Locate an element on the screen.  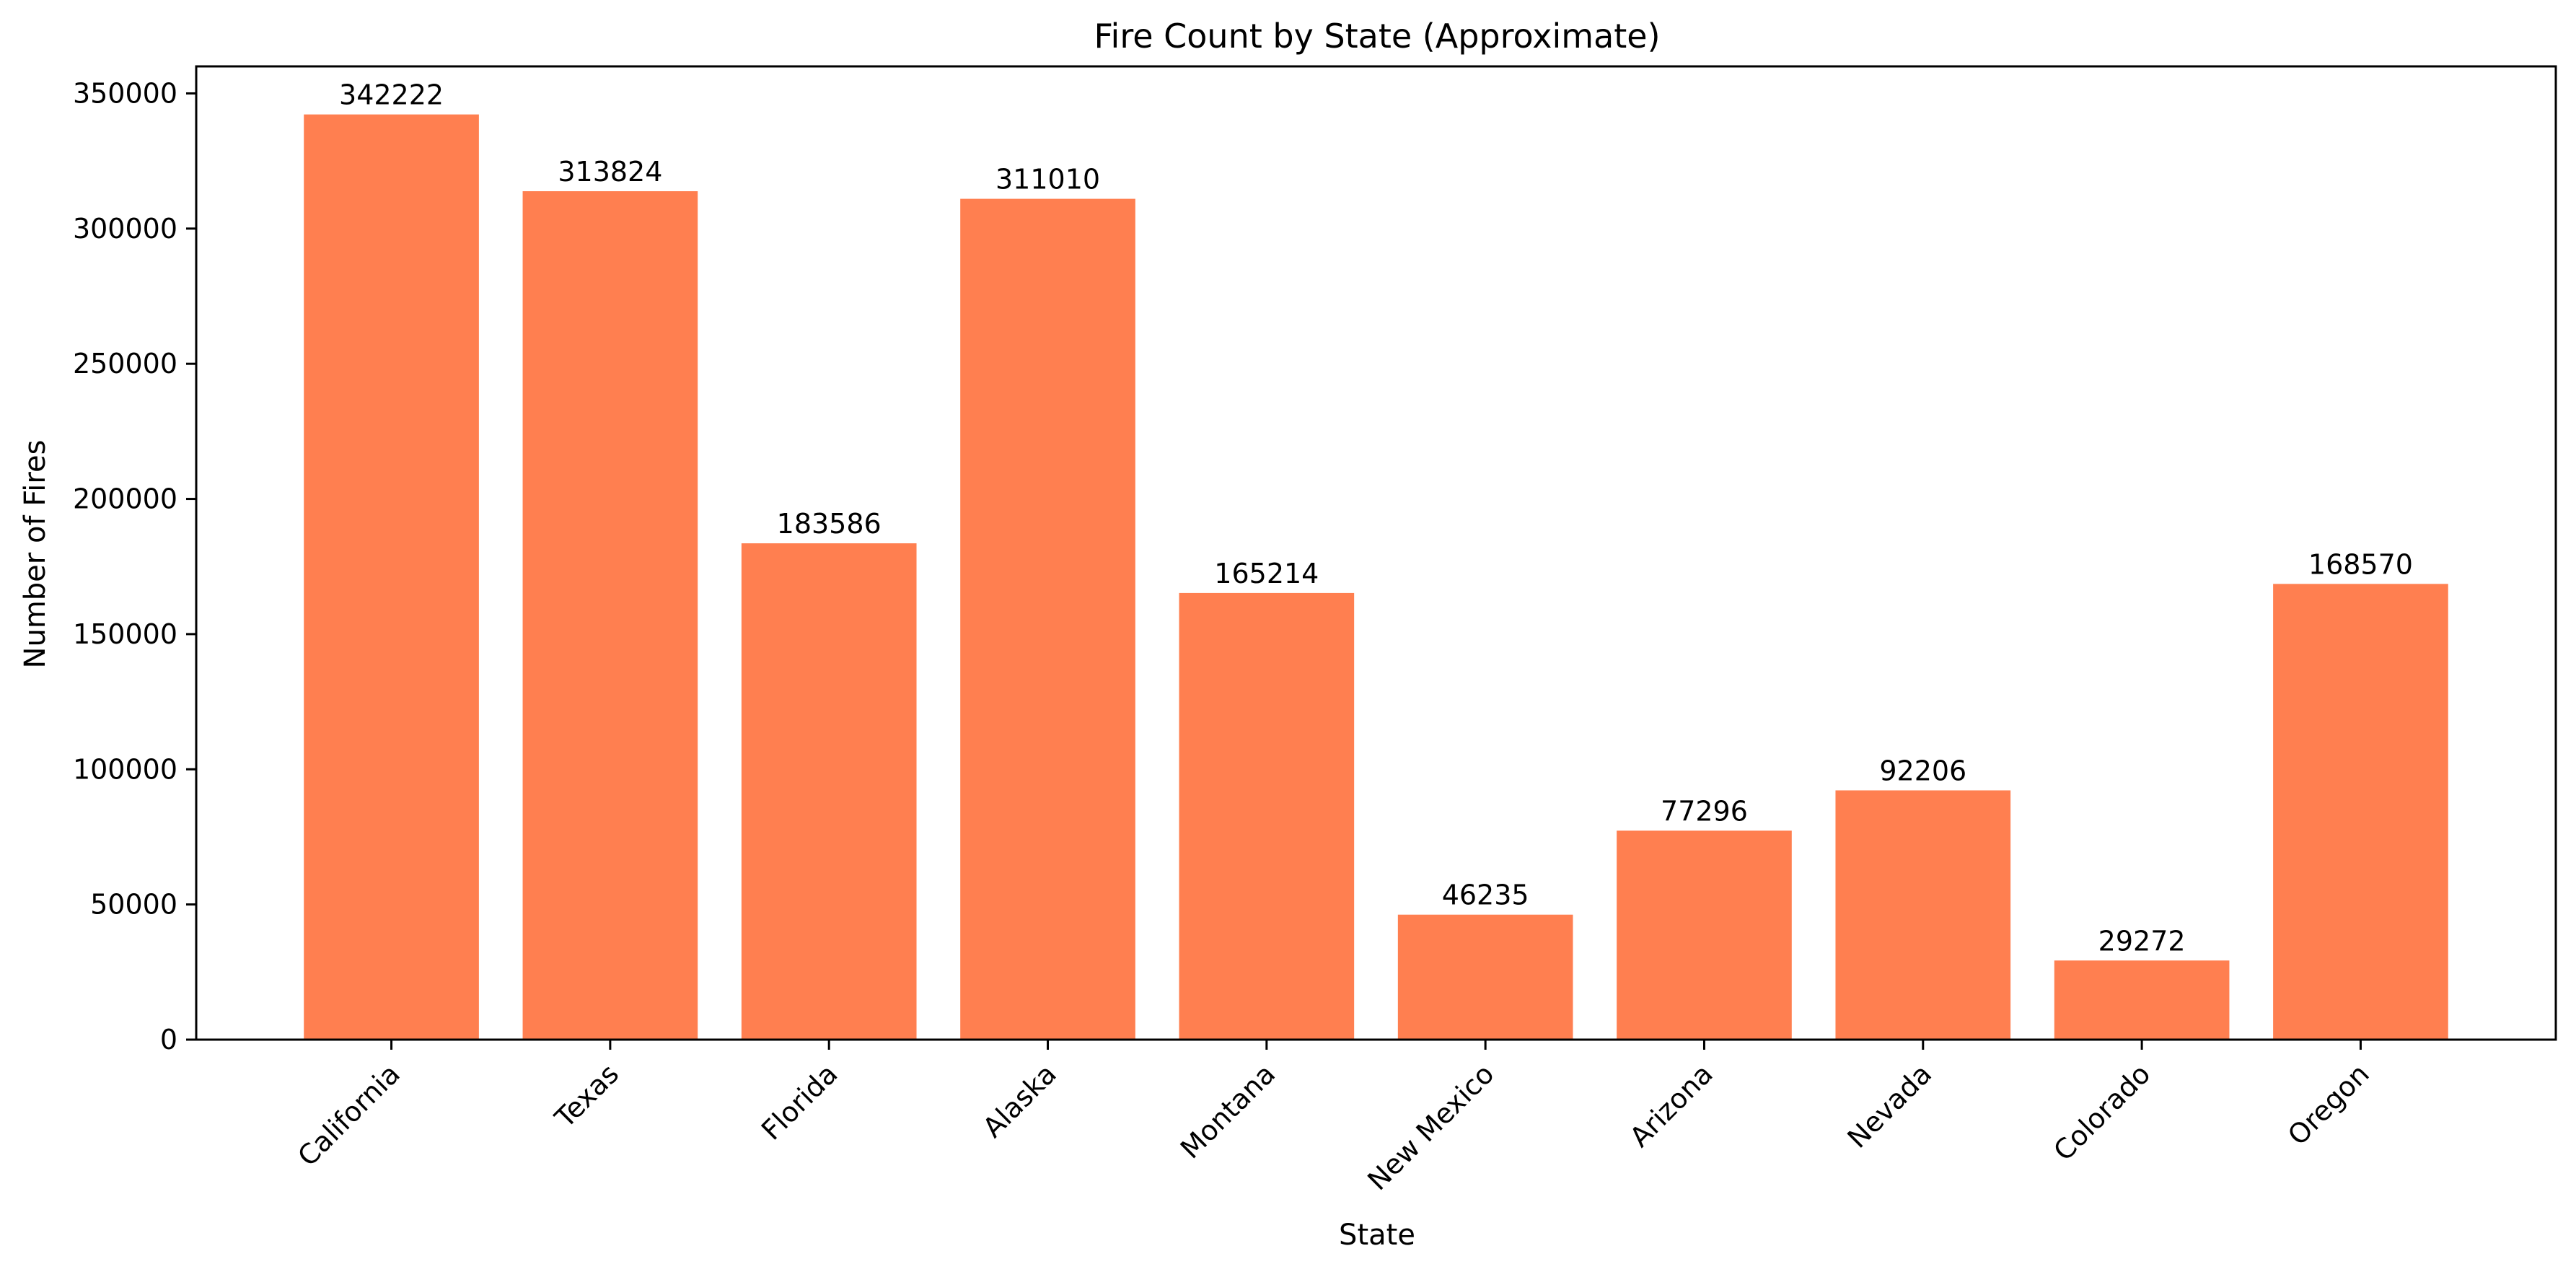
x-axis-label: State is located at coordinates (1377, 1236).